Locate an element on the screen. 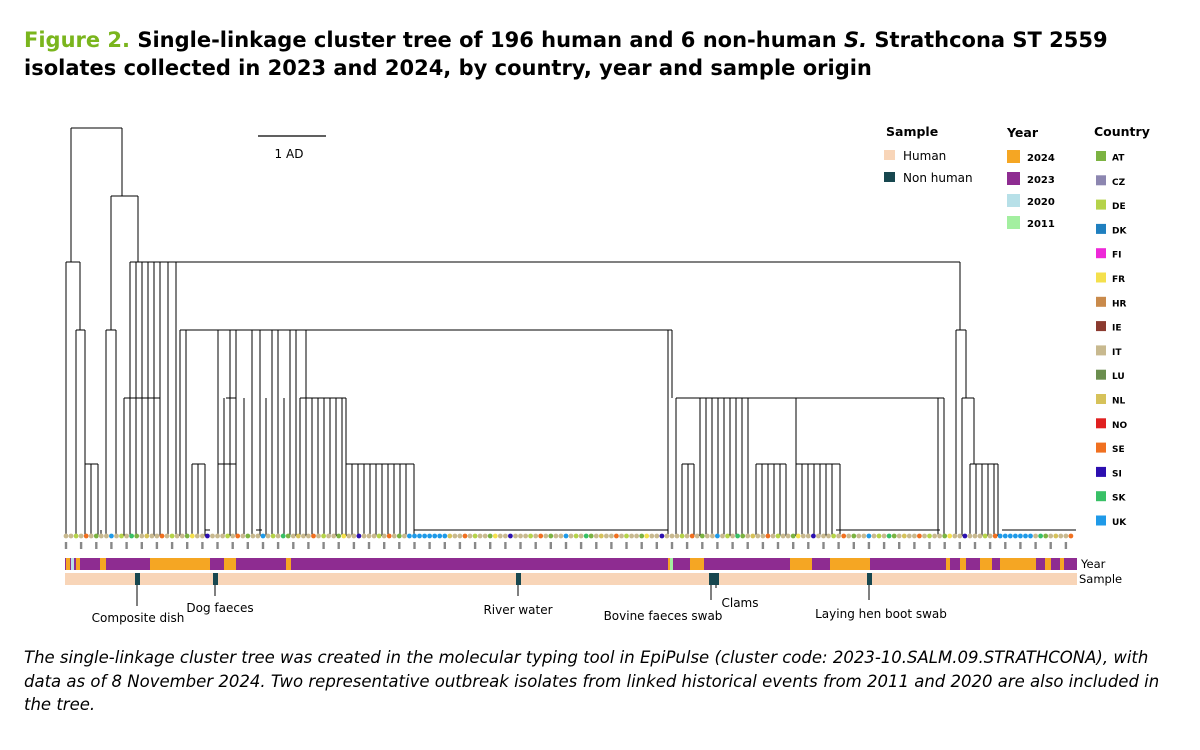 The image size is (1200, 750). country-tip-dots is located at coordinates (568, 536).